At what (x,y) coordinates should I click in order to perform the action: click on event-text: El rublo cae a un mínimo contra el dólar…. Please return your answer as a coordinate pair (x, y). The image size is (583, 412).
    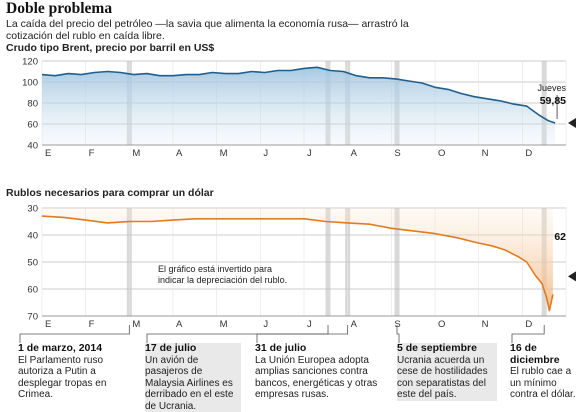
    Looking at the image, I should click on (543, 383).